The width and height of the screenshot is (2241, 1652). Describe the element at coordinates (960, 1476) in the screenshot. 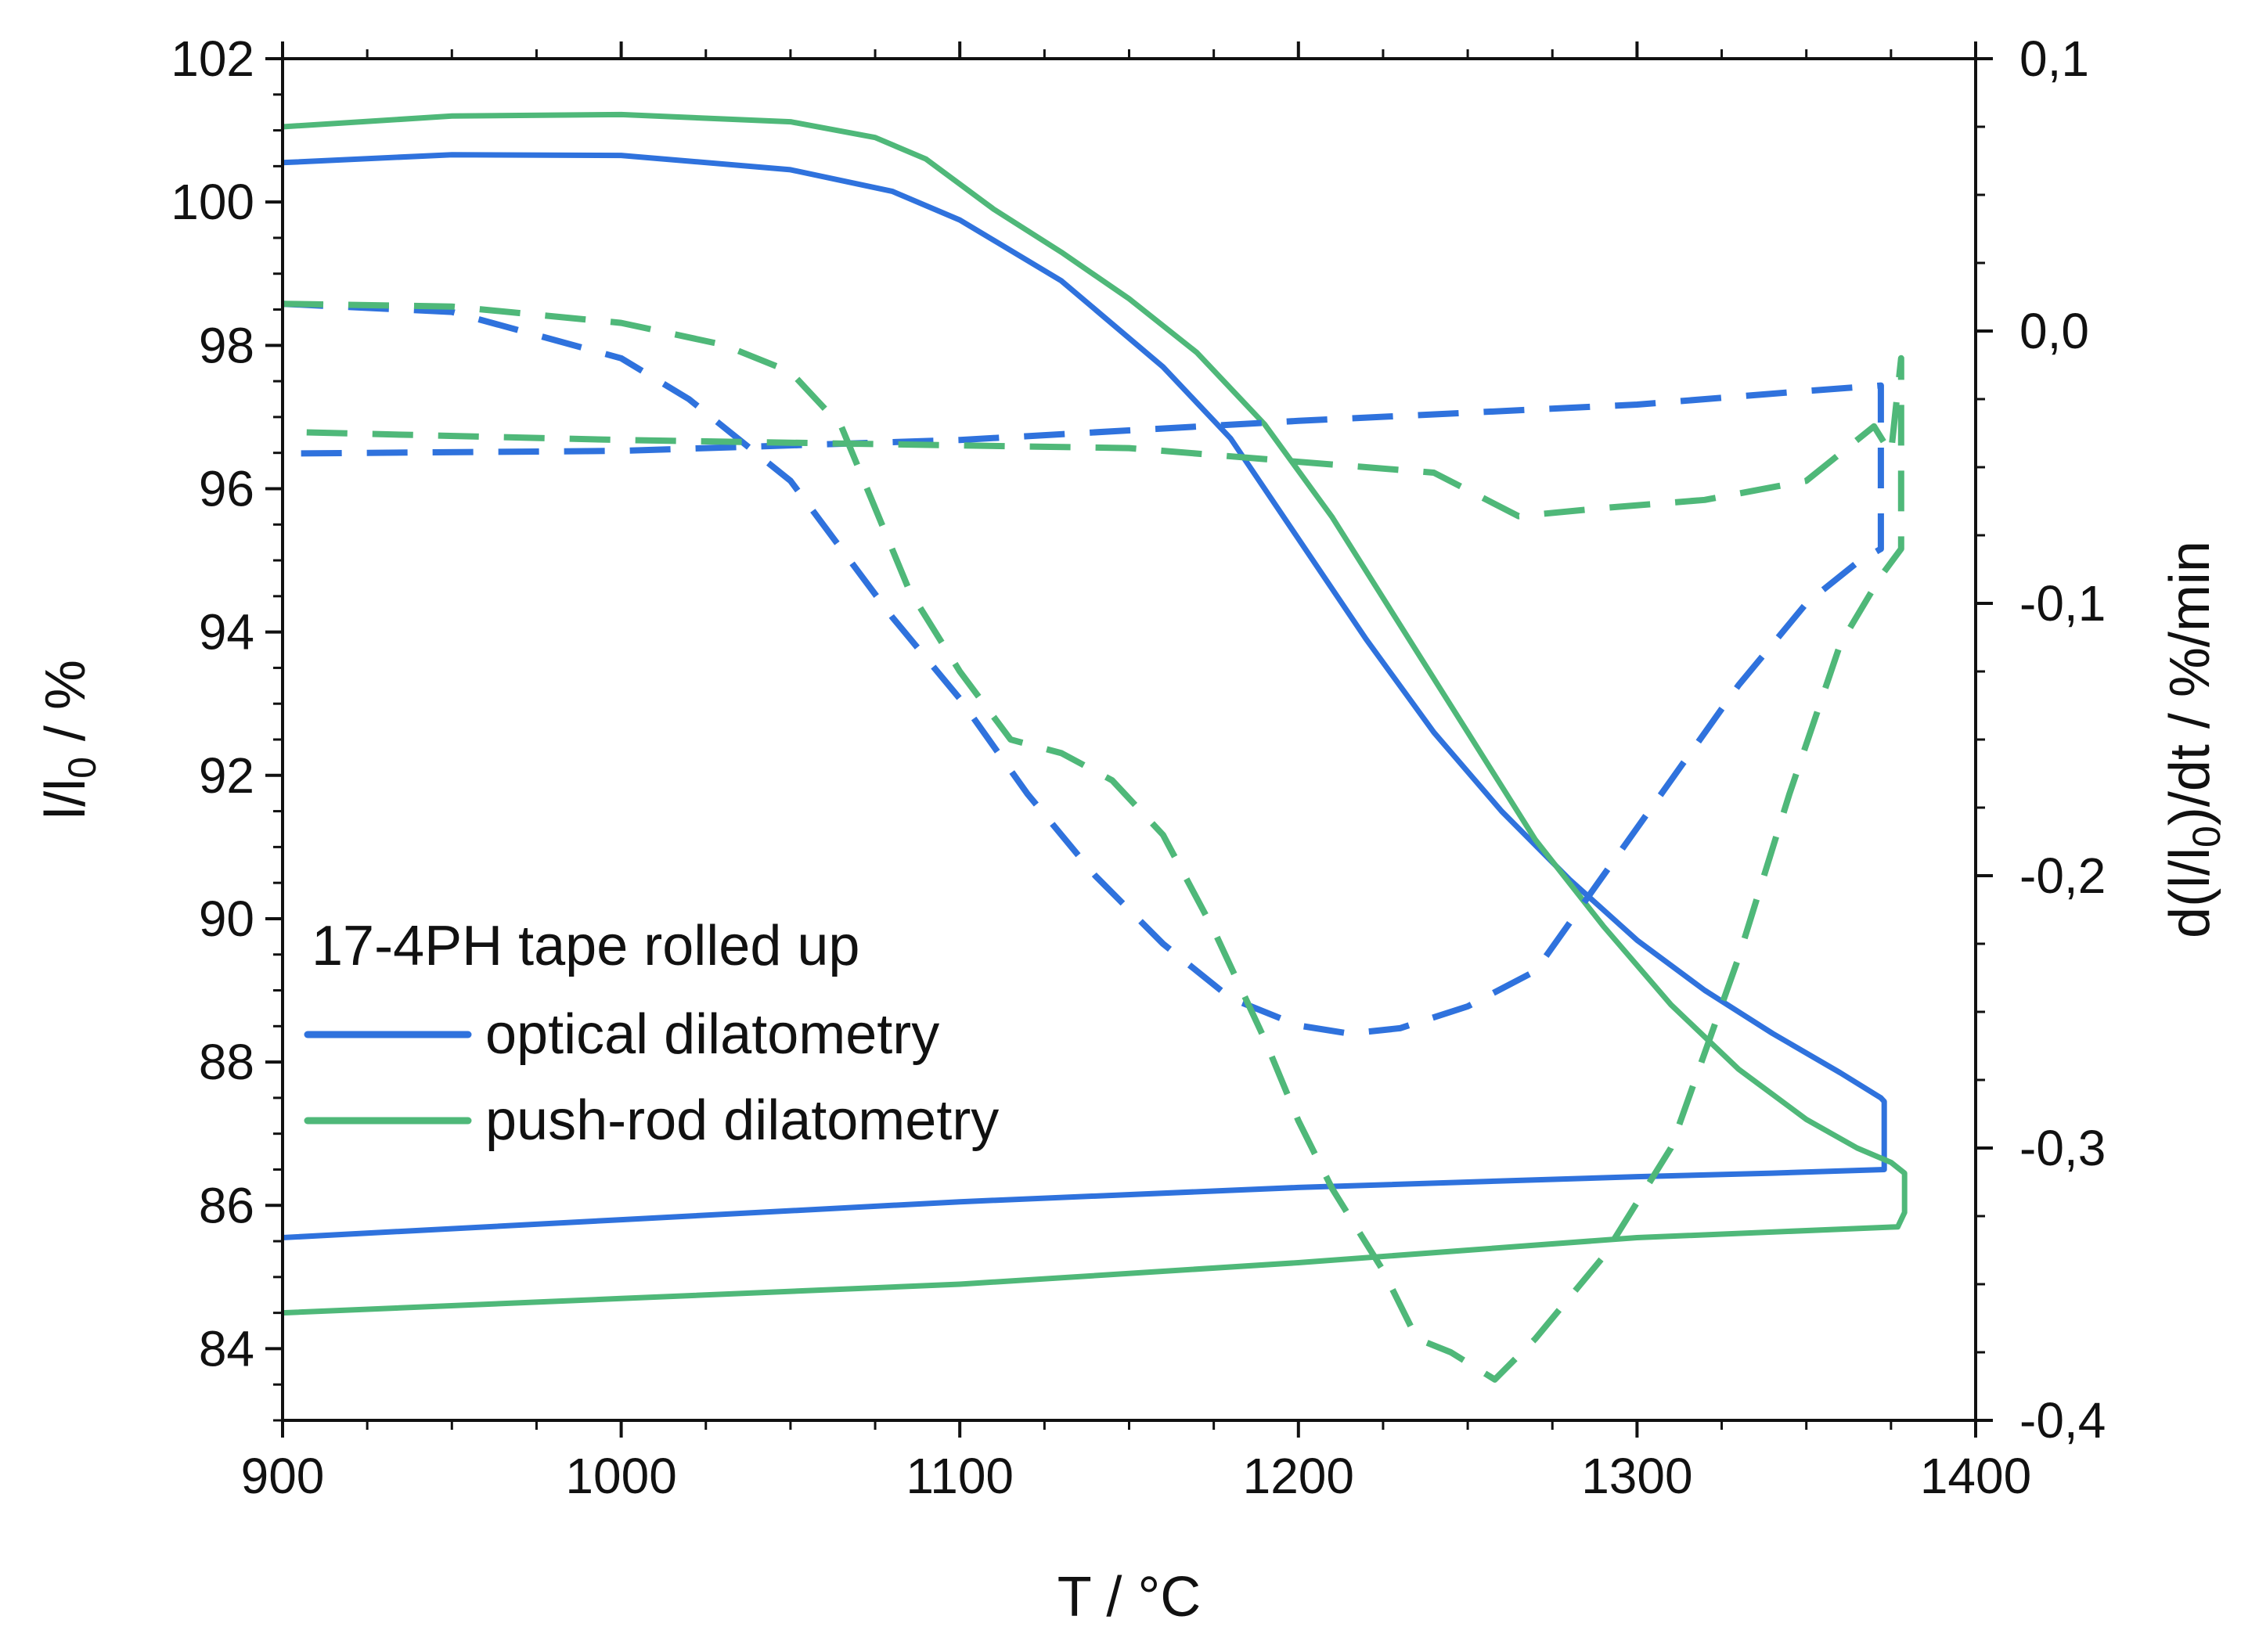

I see `x-tick-label: 1100` at that location.